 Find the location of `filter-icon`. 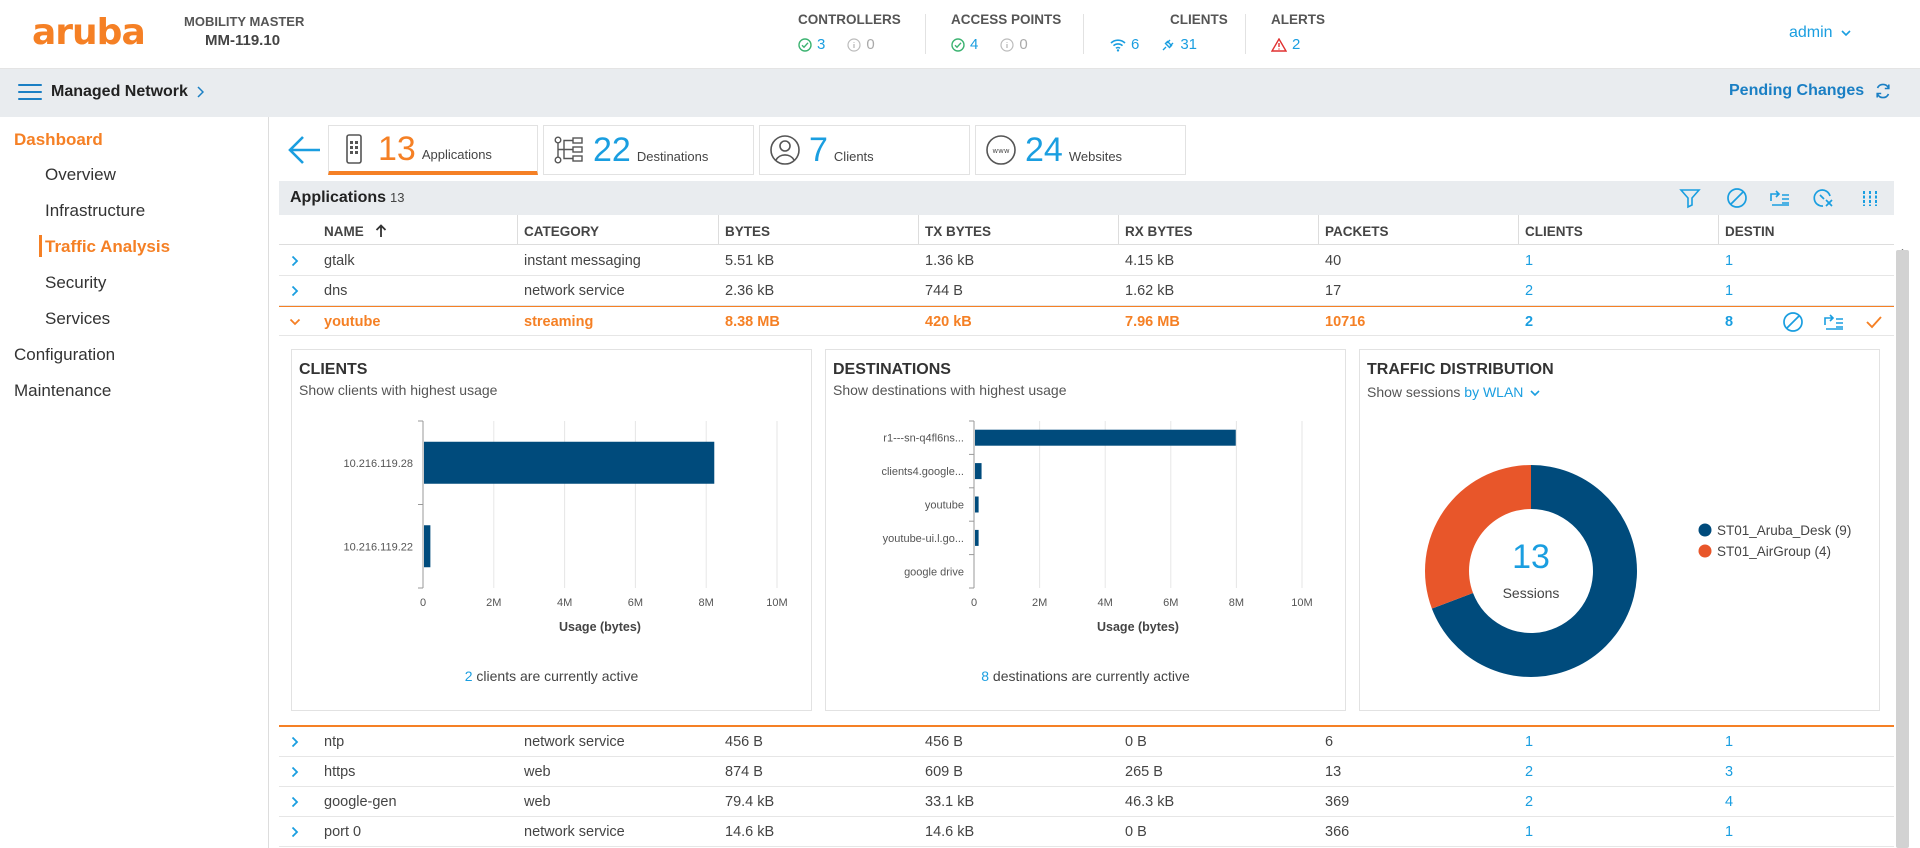

filter-icon is located at coordinates (1690, 198).